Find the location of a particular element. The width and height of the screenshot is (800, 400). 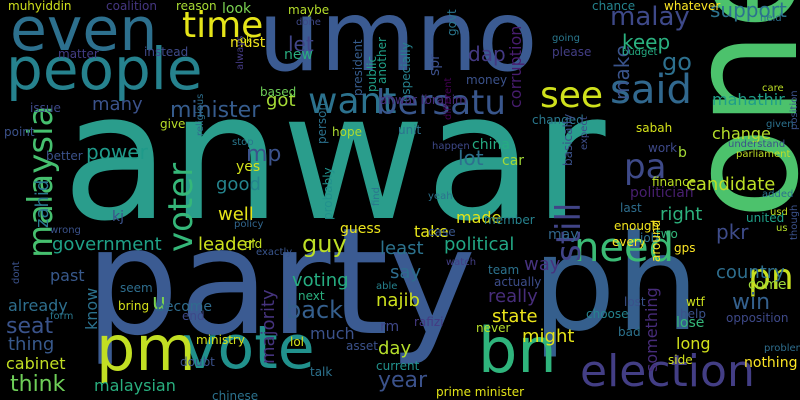

word-usd: usd is located at coordinates (779, 212).